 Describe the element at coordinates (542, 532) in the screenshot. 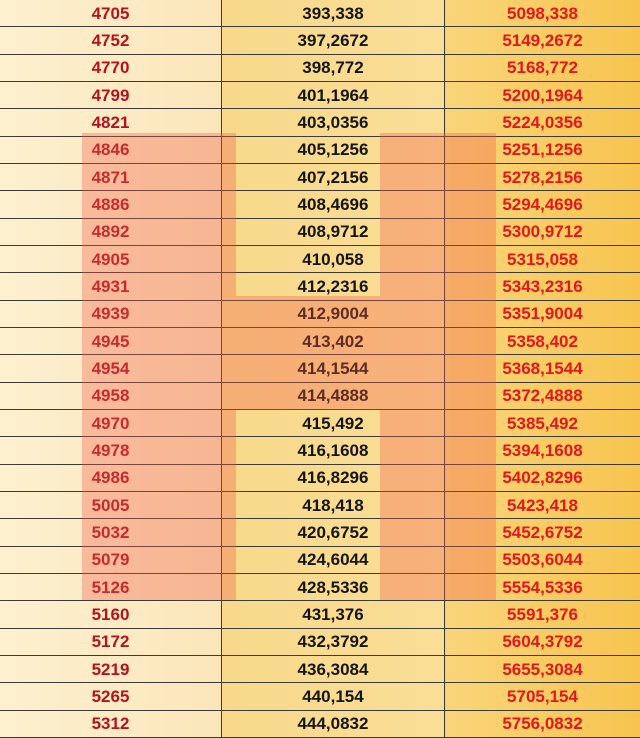

I see `table-cell-c: 5452,6752` at that location.